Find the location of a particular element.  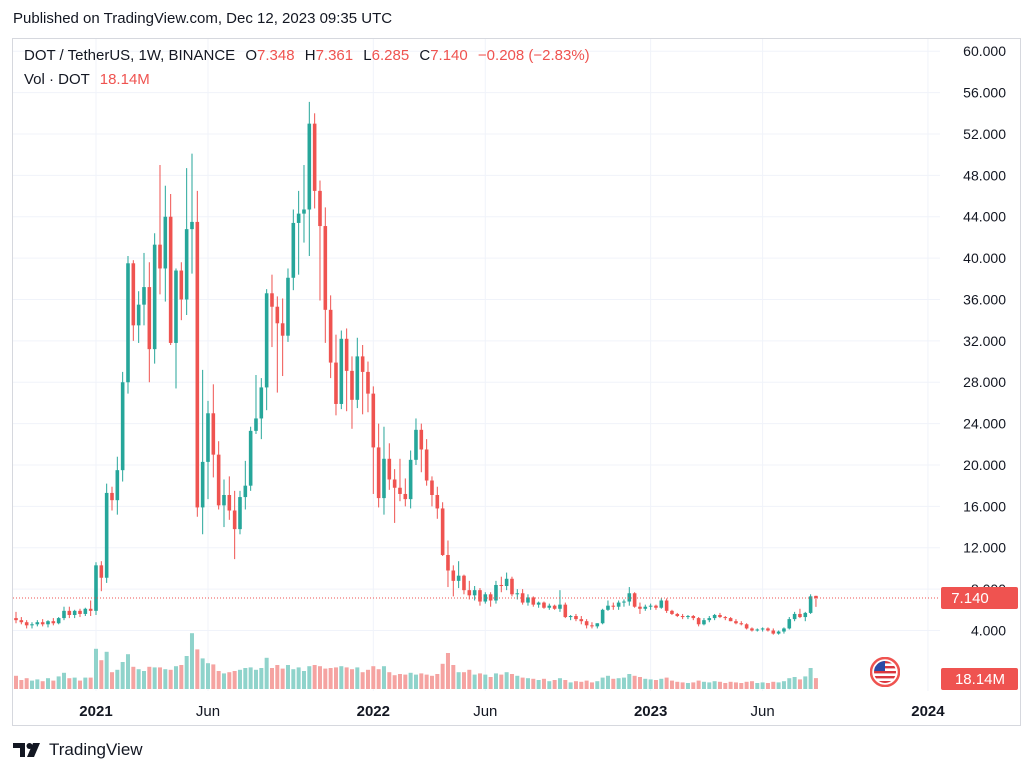

us-flag-icon is located at coordinates (885, 672).